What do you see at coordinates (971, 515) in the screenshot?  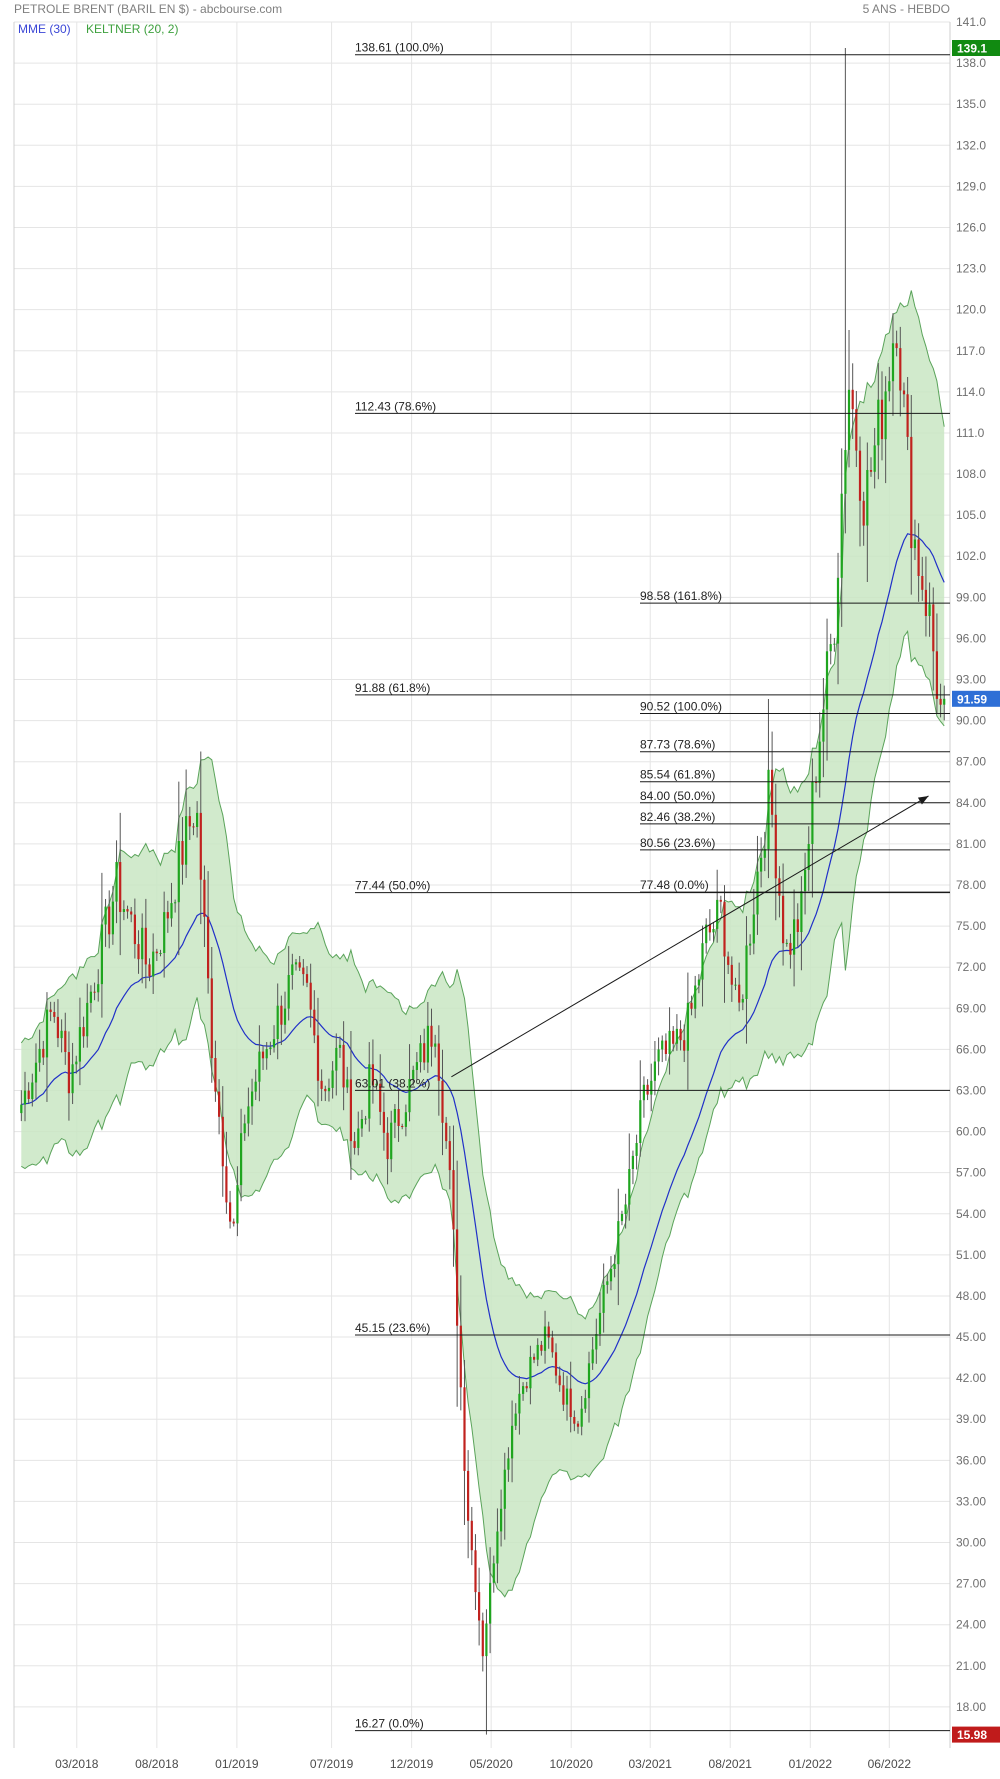 I see `y-tick-label: 105.0` at bounding box center [971, 515].